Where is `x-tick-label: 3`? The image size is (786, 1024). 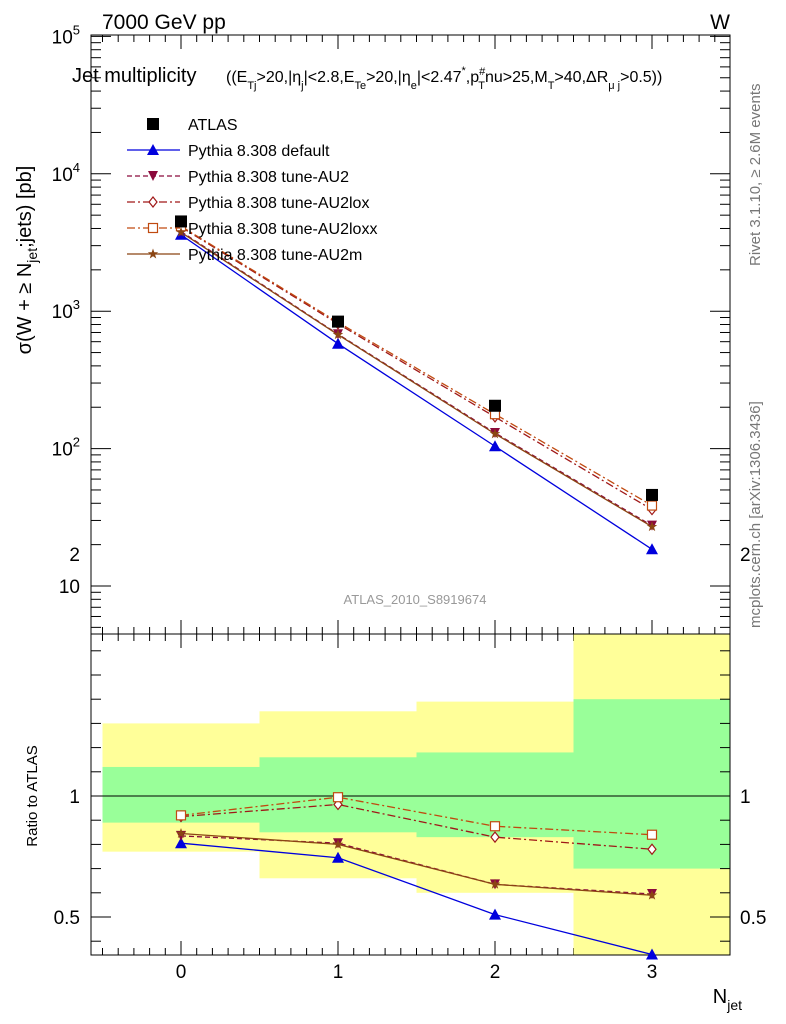
x-tick-label: 3 is located at coordinates (652, 972).